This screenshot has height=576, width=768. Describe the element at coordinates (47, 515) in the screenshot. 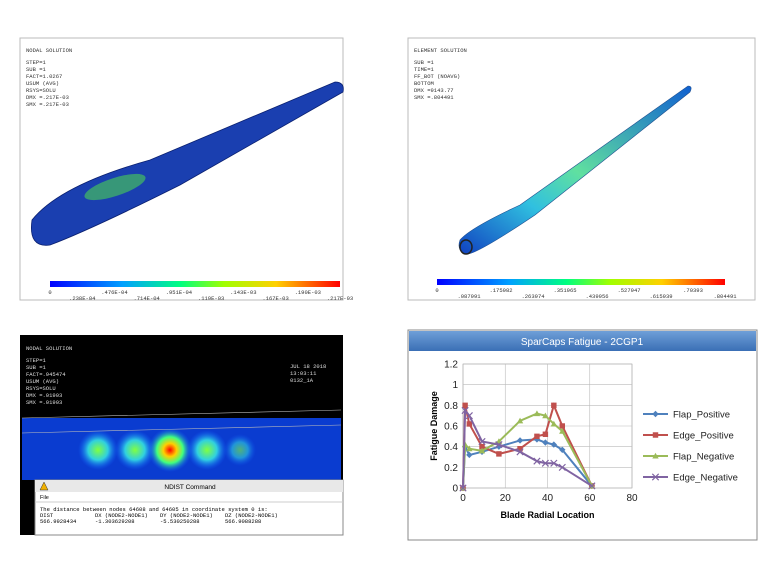

I see `label: DIST` at that location.